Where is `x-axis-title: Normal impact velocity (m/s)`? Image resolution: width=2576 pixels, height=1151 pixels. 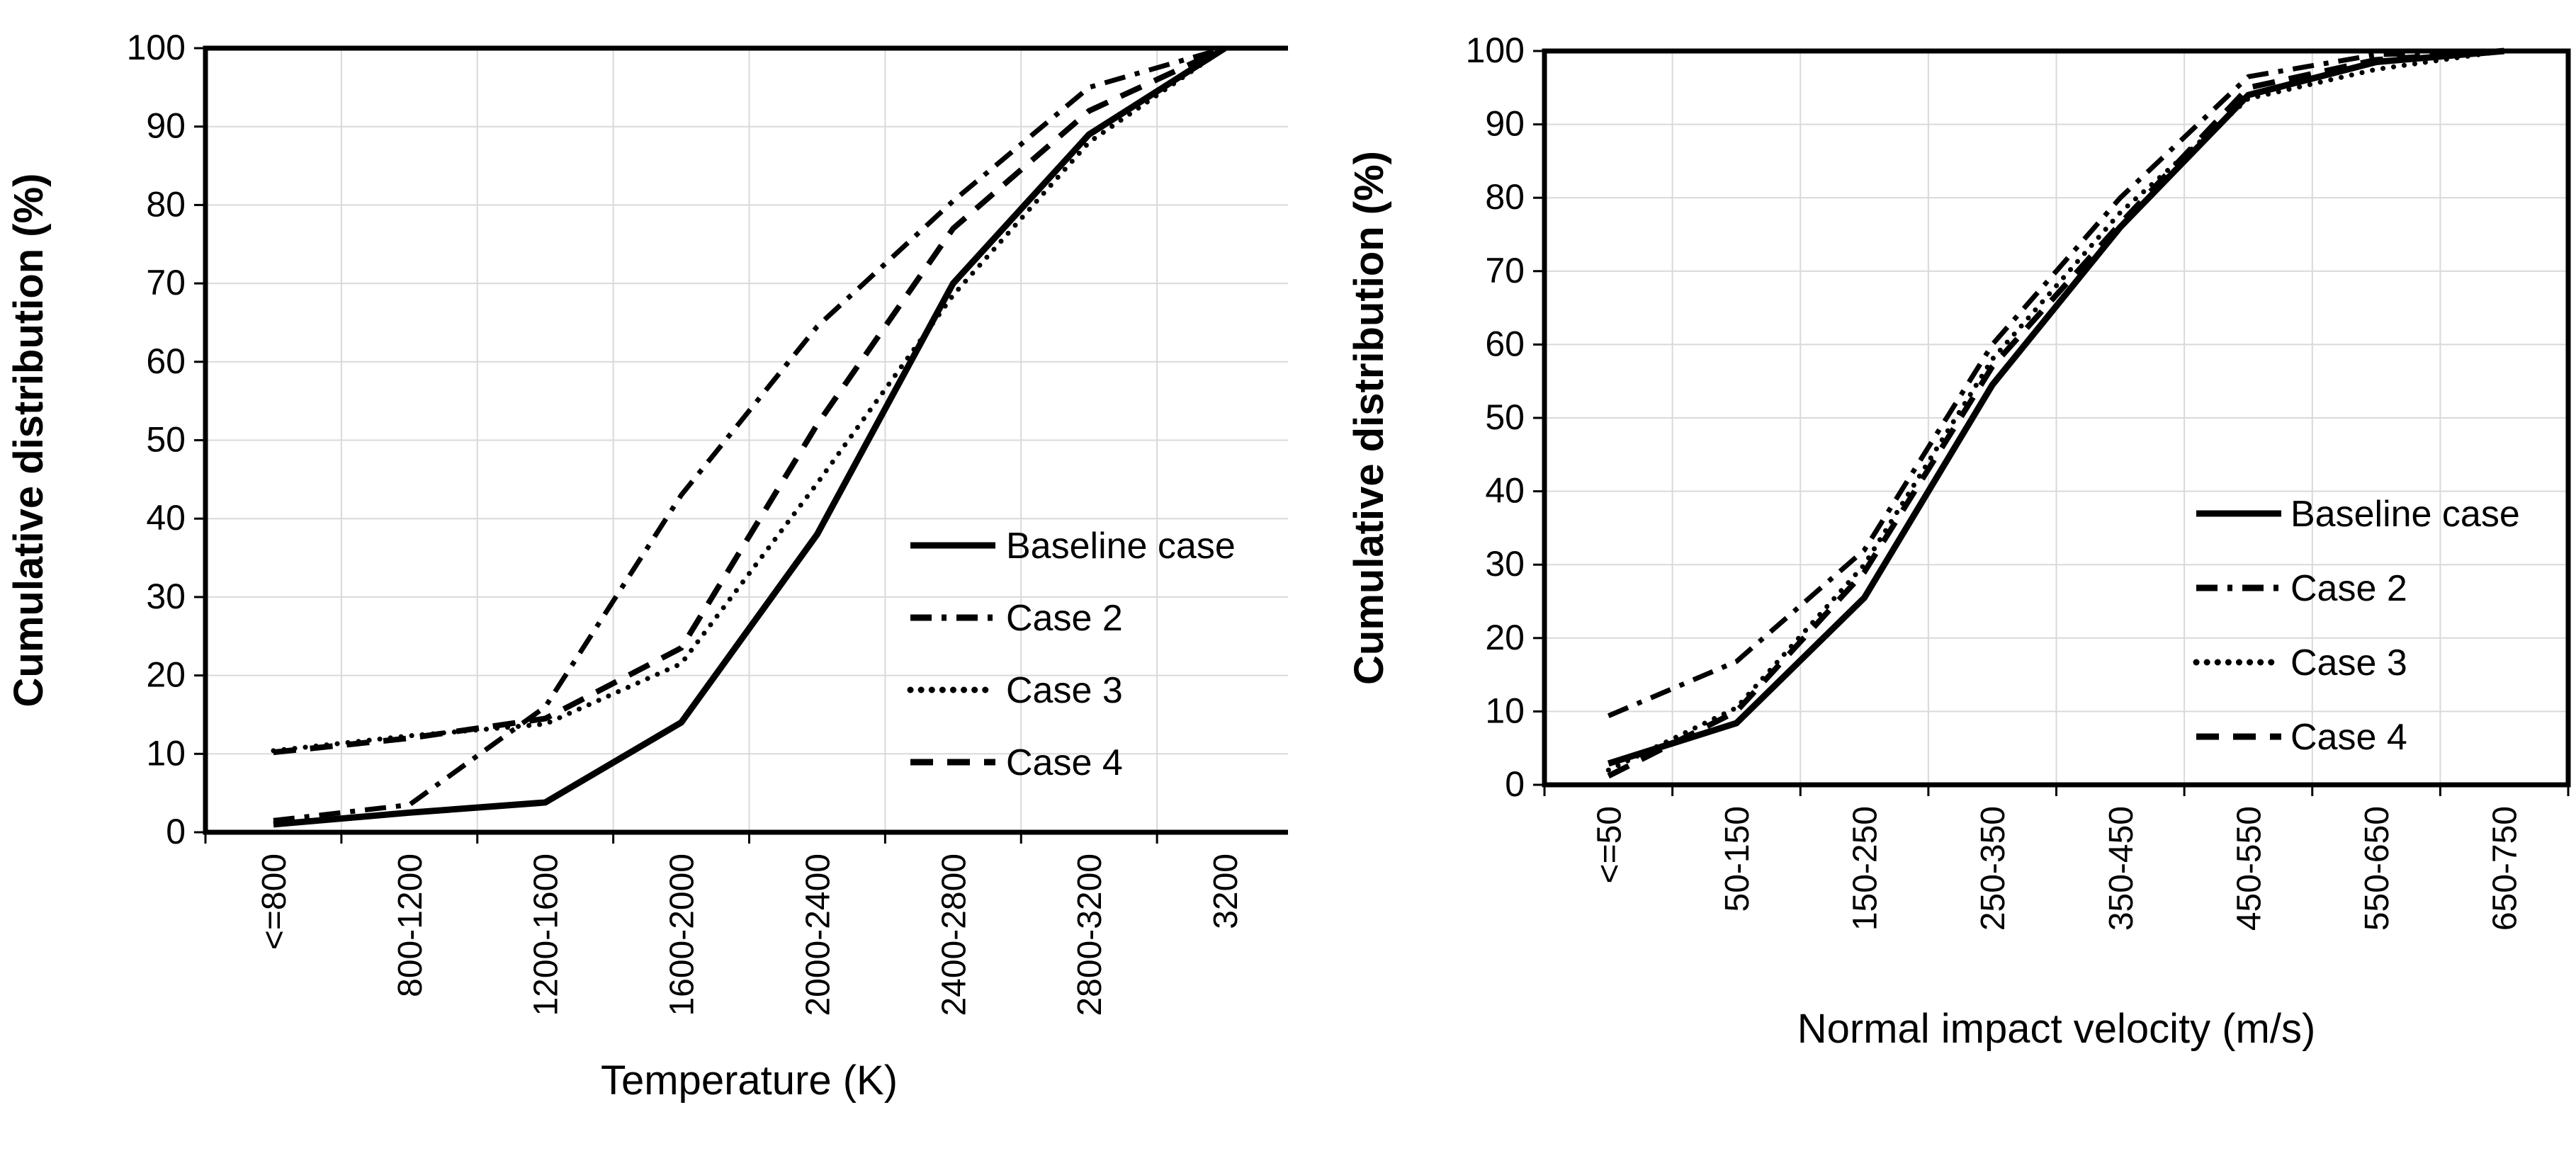
x-axis-title: Normal impact velocity (m/s) is located at coordinates (2056, 1029).